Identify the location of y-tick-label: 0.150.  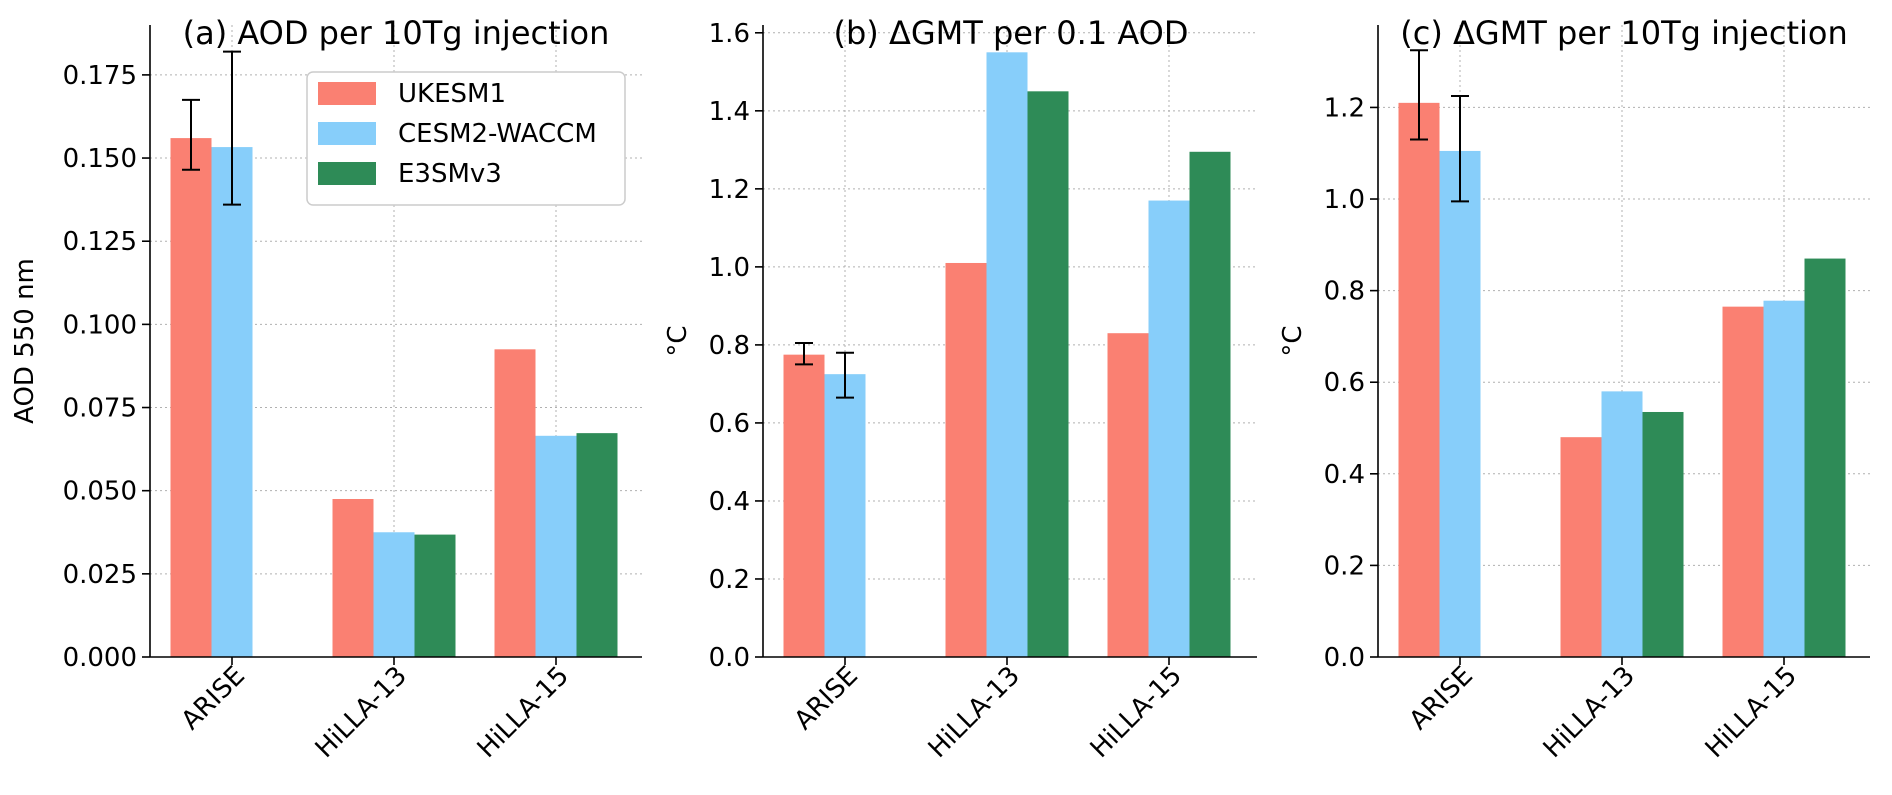
(100, 159).